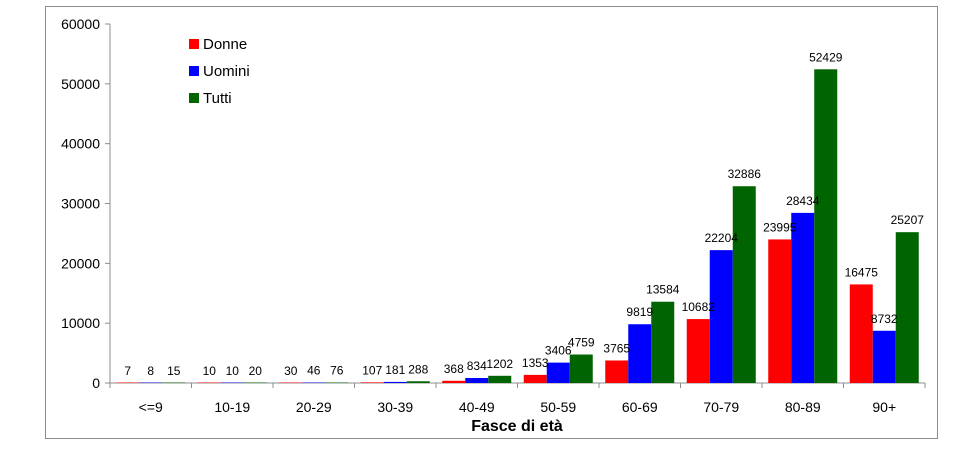 The image size is (980, 450). What do you see at coordinates (80, 323) in the screenshot?
I see `y-tick-label: 10000` at bounding box center [80, 323].